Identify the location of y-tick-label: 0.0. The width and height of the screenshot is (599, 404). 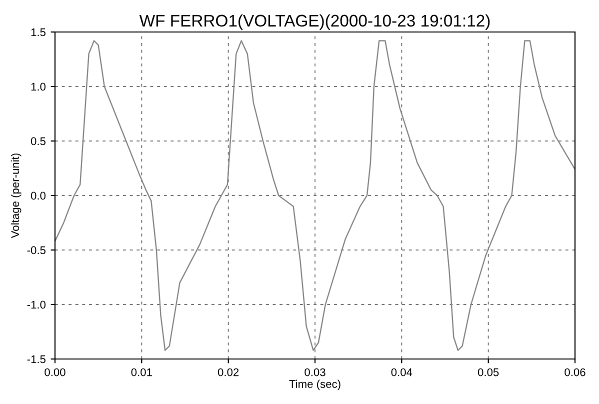
(38, 196).